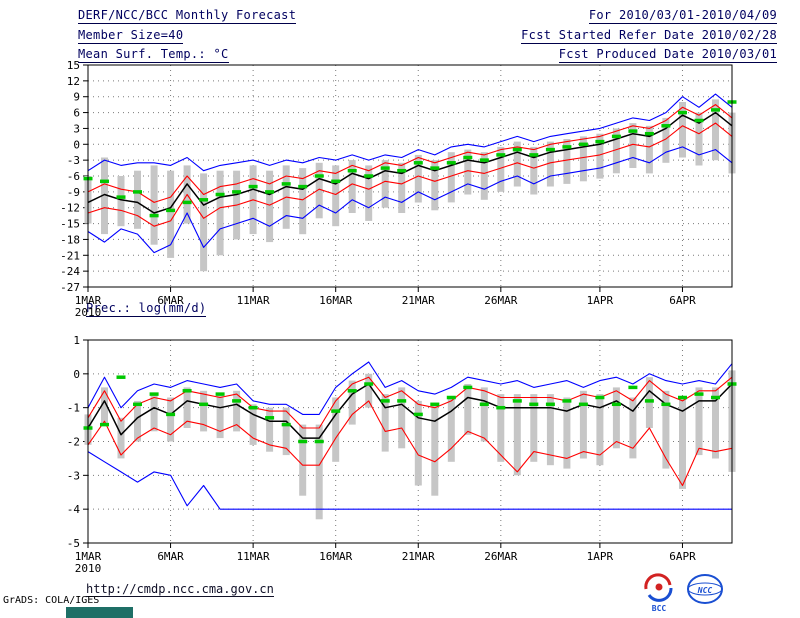 This screenshot has height=618, width=800. What do you see at coordinates (73, 543) in the screenshot?
I see `y-tick-label: -5` at bounding box center [73, 543].